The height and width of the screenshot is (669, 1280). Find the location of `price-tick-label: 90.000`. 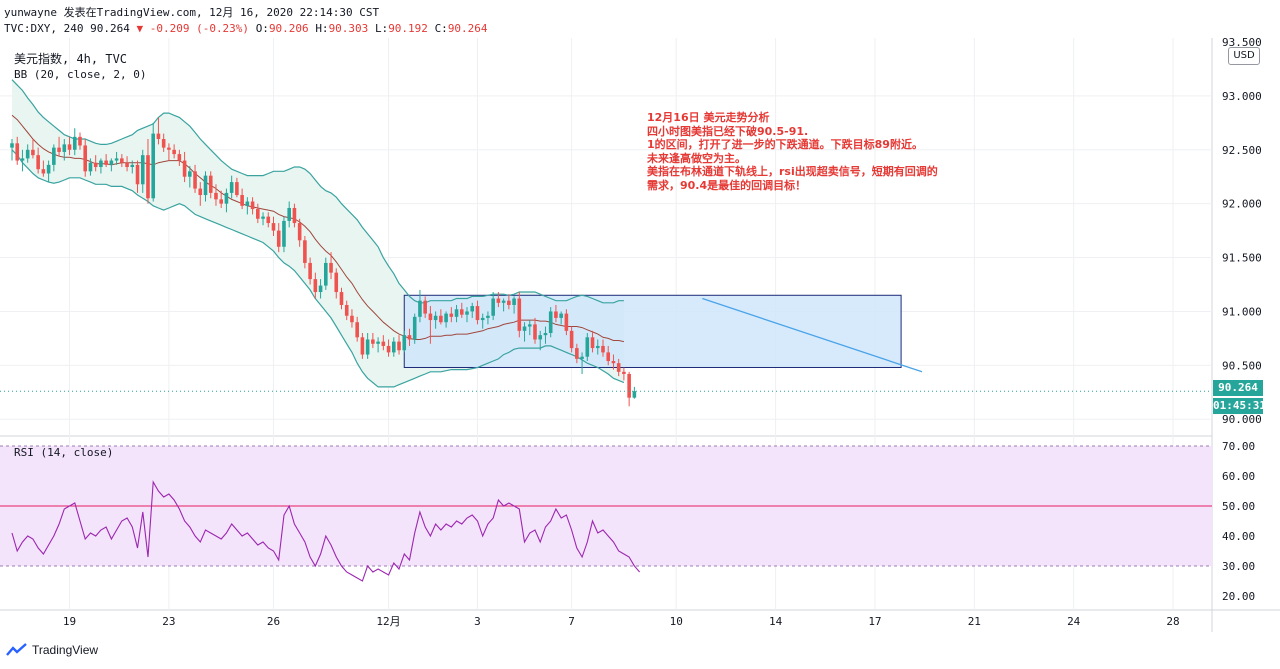

price-tick-label: 90.000 is located at coordinates (1242, 419).